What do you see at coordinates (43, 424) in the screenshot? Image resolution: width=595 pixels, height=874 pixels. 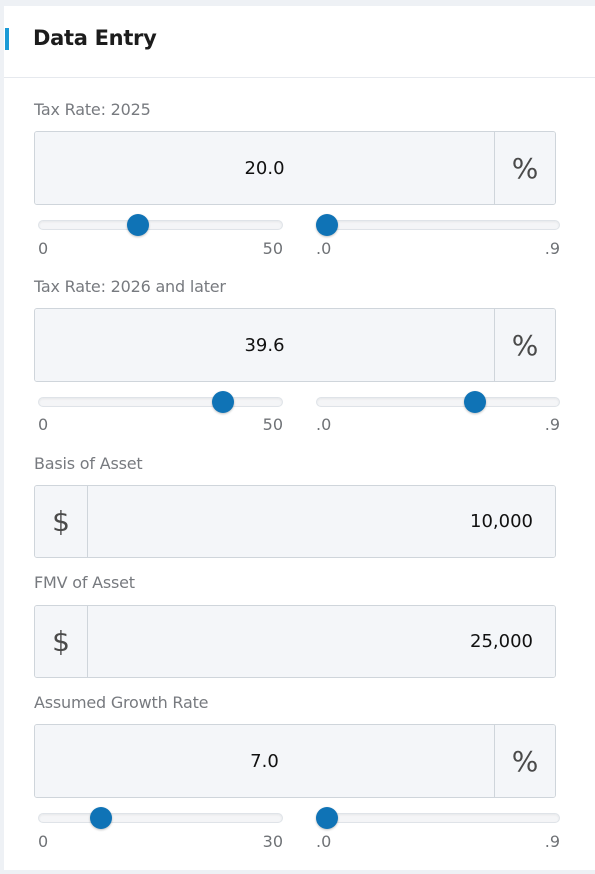 I see `tax-2026-whole-min: 0` at bounding box center [43, 424].